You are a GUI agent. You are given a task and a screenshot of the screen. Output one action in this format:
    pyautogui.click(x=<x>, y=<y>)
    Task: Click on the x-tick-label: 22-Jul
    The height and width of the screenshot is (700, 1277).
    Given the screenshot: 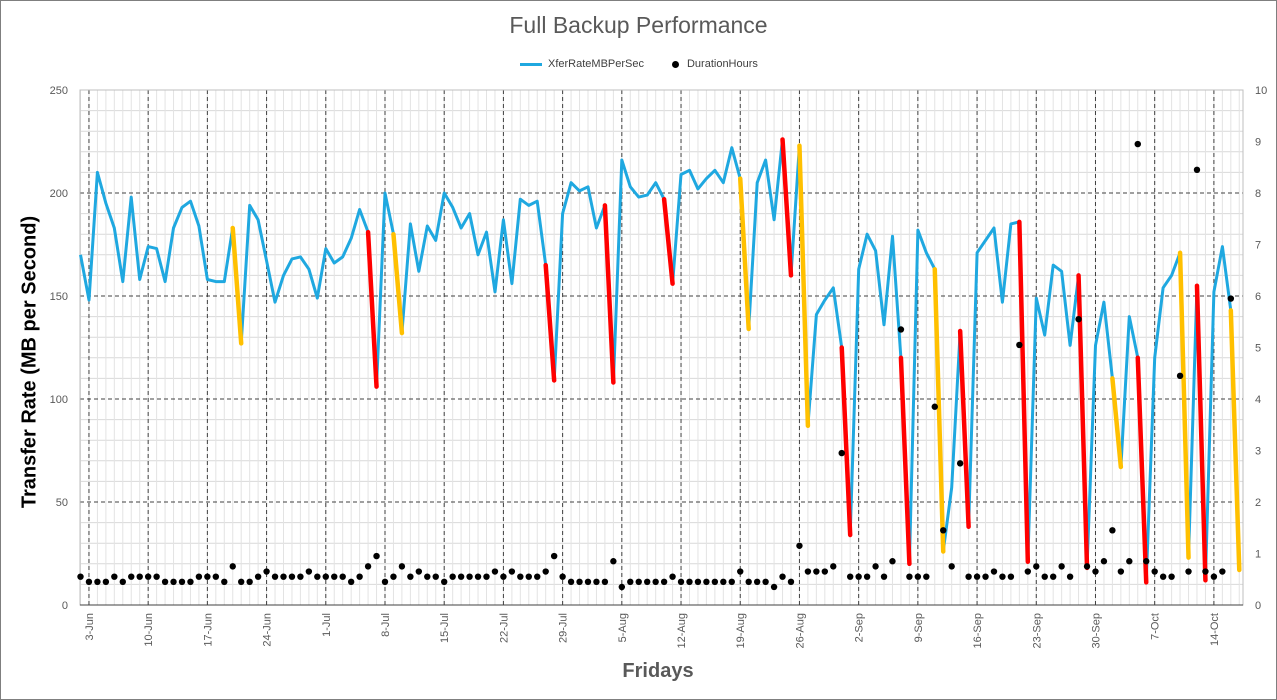 What is the action you would take?
    pyautogui.click(x=504, y=628)
    